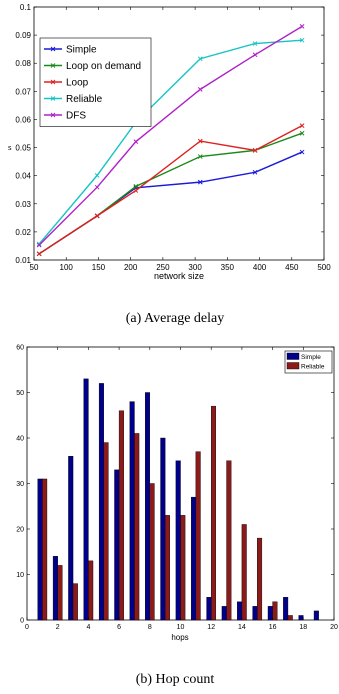  What do you see at coordinates (303, 627) in the screenshot?
I see `x-tick-label-b: 18` at bounding box center [303, 627].